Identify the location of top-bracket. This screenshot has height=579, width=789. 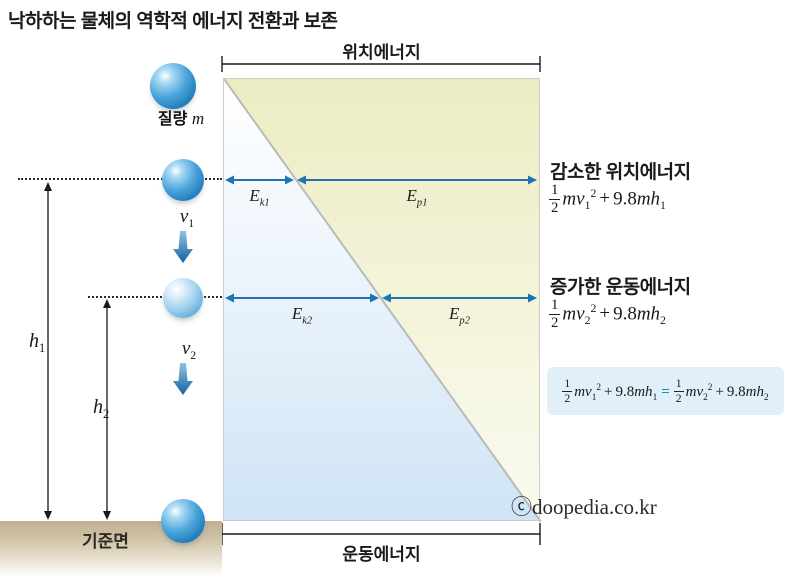
(381, 64).